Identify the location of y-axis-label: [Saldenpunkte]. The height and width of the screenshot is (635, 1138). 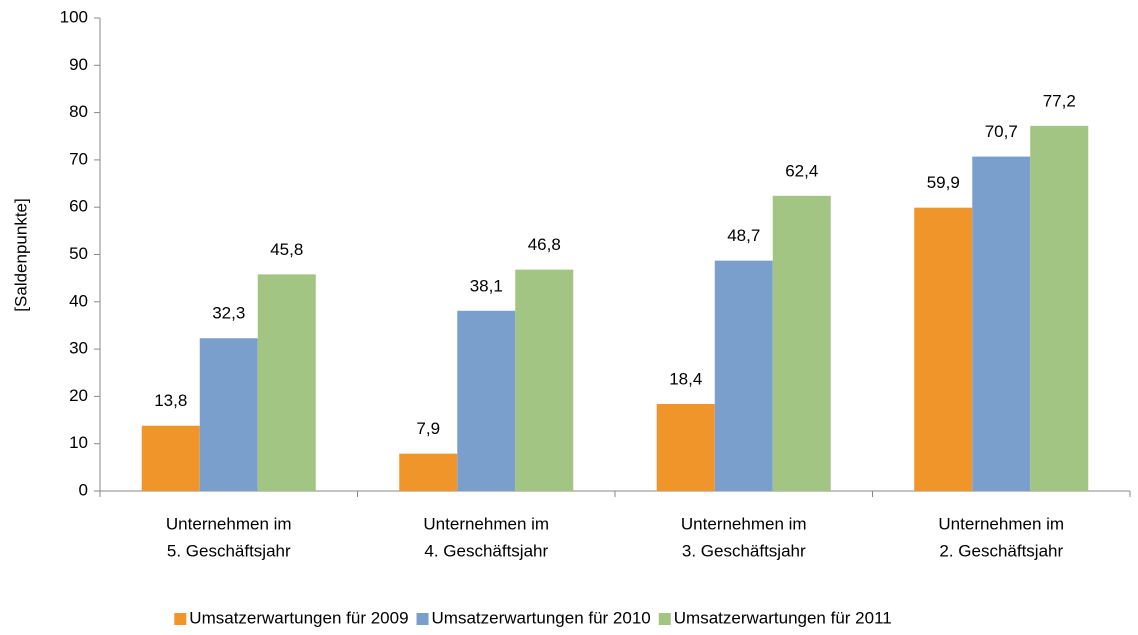
(20, 254).